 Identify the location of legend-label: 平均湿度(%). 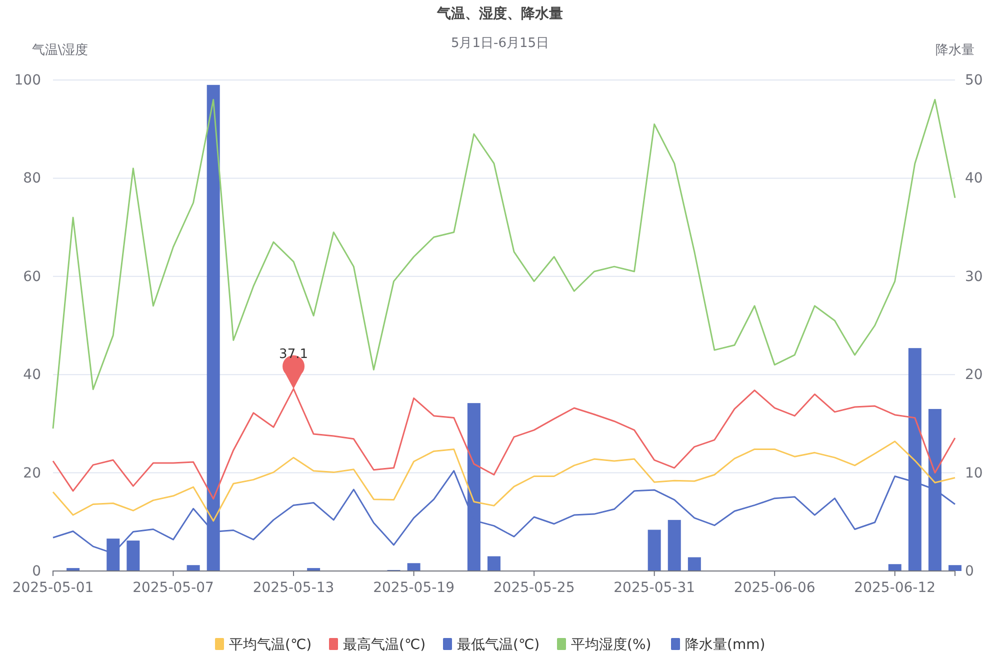
(611, 645).